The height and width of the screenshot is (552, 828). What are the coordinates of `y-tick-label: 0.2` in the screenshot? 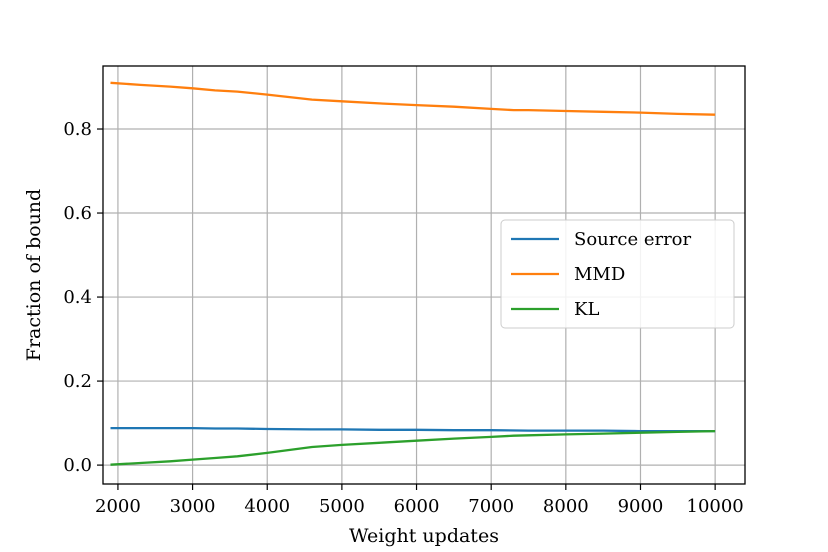 It's located at (77, 381).